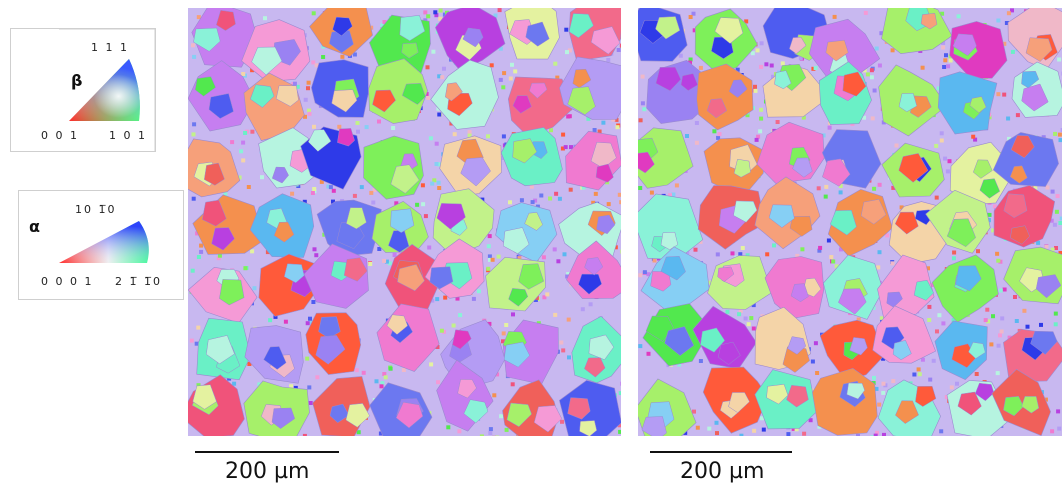  I want to click on scale-bar-left: 200 µm, so click(267, 469).